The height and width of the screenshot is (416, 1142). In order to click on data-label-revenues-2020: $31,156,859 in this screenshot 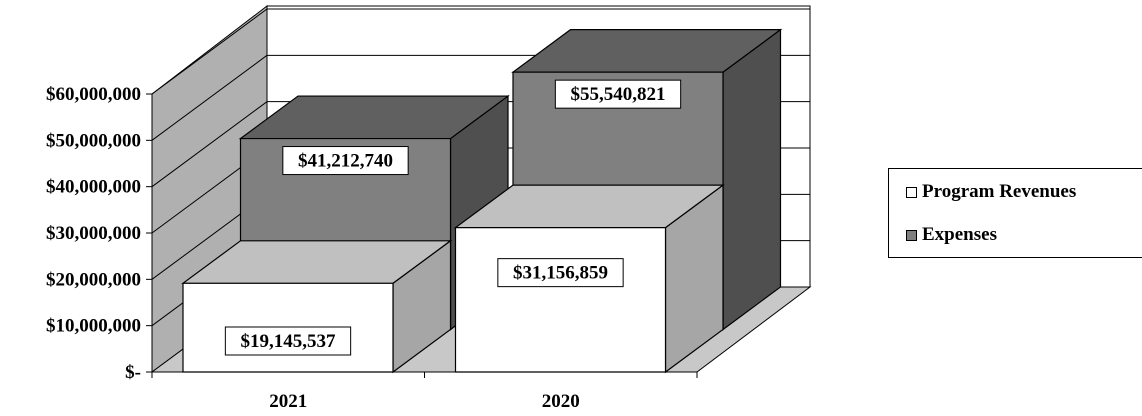, I will do `click(560, 273)`.